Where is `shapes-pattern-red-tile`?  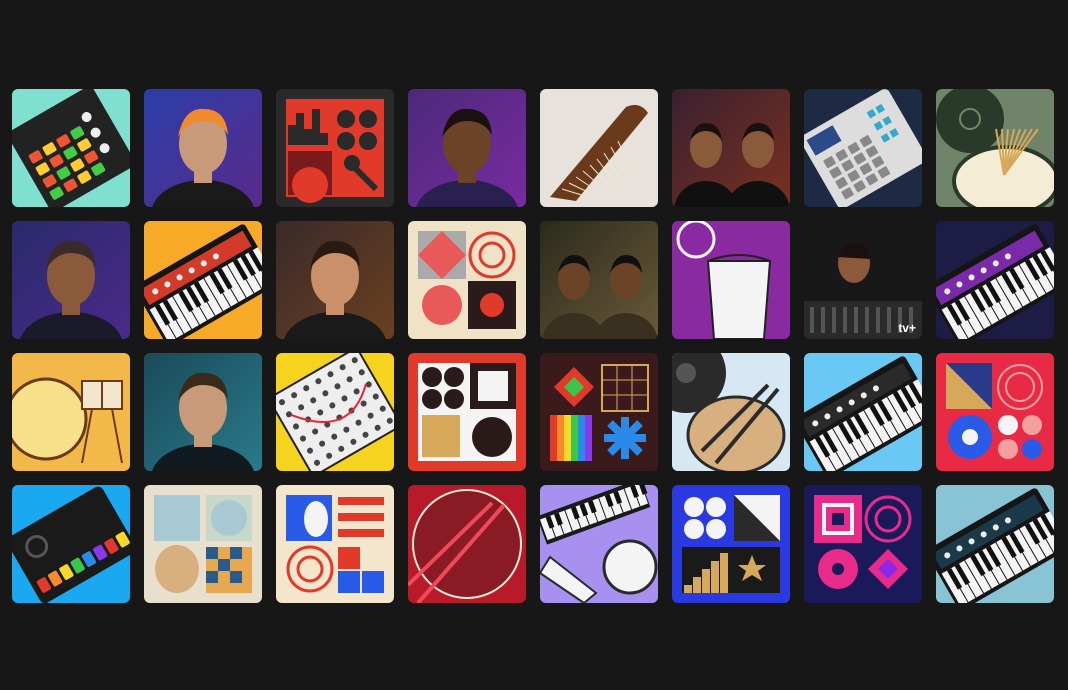 shapes-pattern-red-tile is located at coordinates (467, 412).